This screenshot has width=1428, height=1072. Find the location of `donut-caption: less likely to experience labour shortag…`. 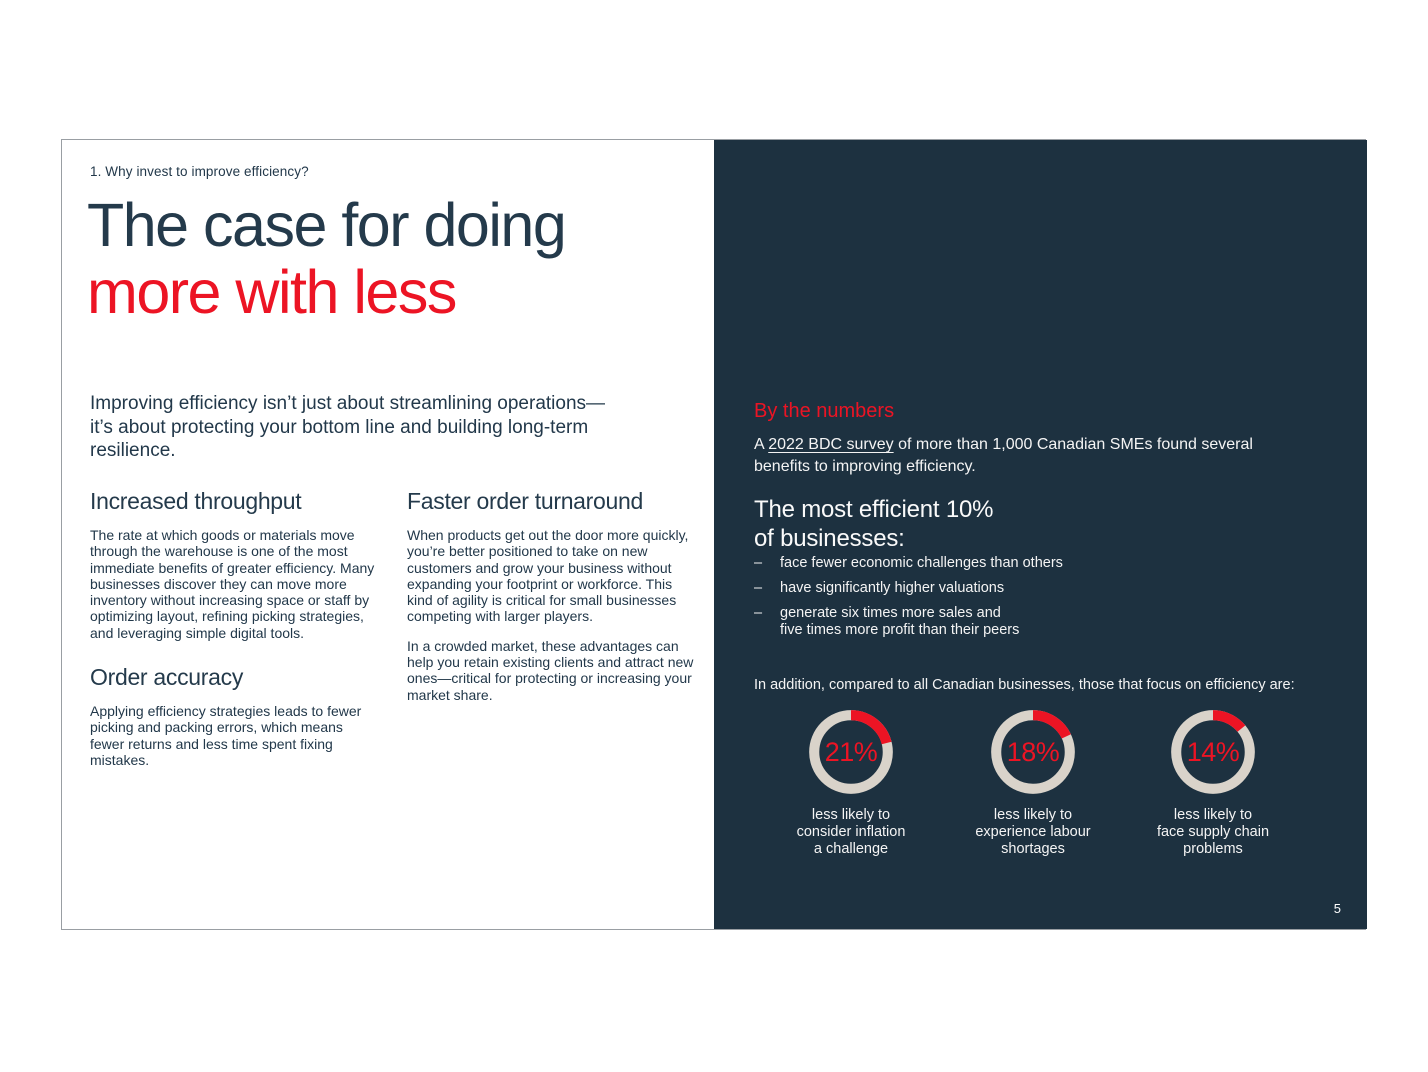

donut-caption: less likely to experience labour shortag… is located at coordinates (1033, 832).